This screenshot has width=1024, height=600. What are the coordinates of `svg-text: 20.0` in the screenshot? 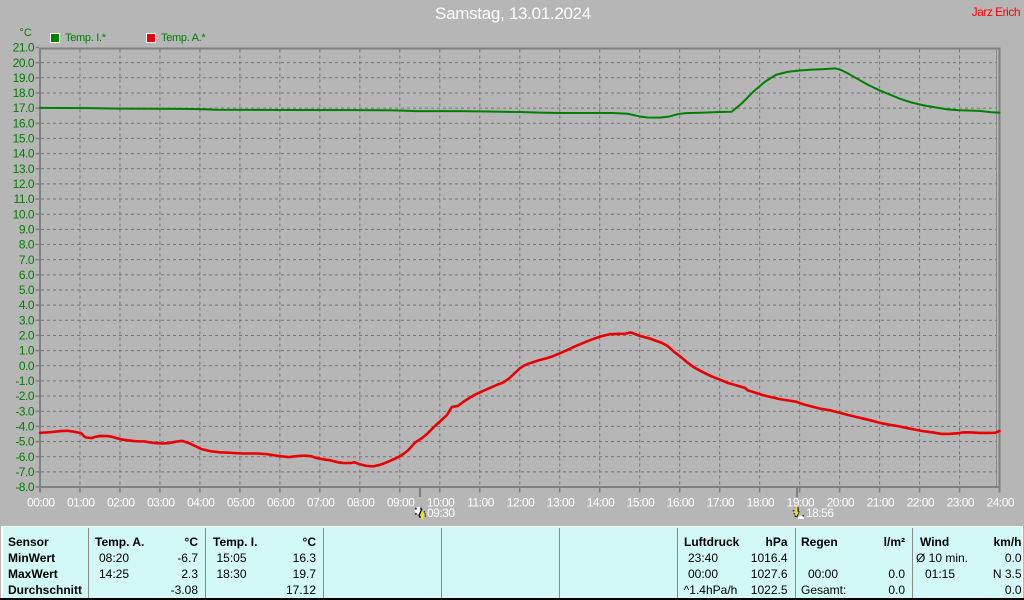 It's located at (24, 63).